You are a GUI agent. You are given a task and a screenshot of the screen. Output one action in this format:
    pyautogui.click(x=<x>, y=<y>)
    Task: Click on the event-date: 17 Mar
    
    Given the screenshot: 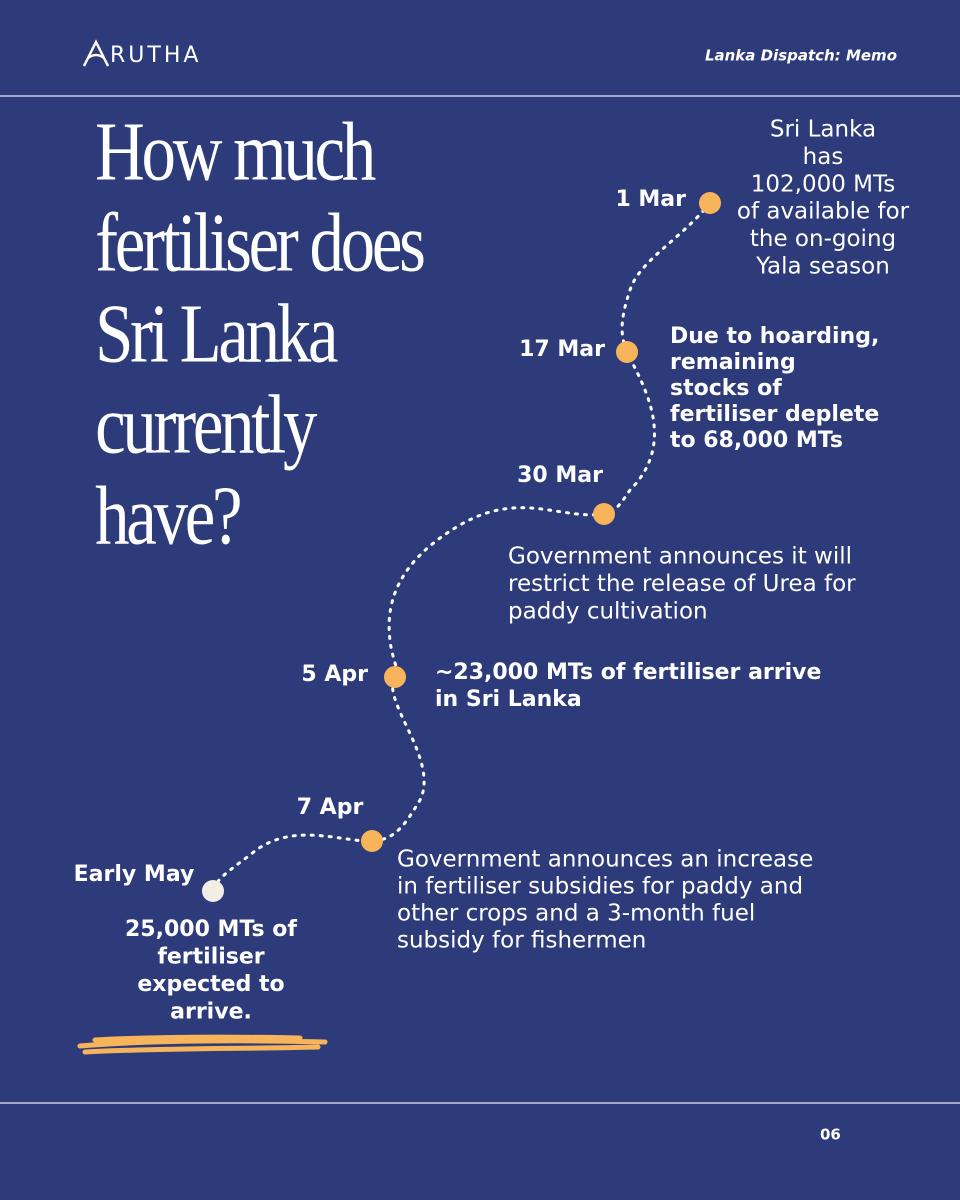 What is the action you would take?
    pyautogui.click(x=562, y=349)
    